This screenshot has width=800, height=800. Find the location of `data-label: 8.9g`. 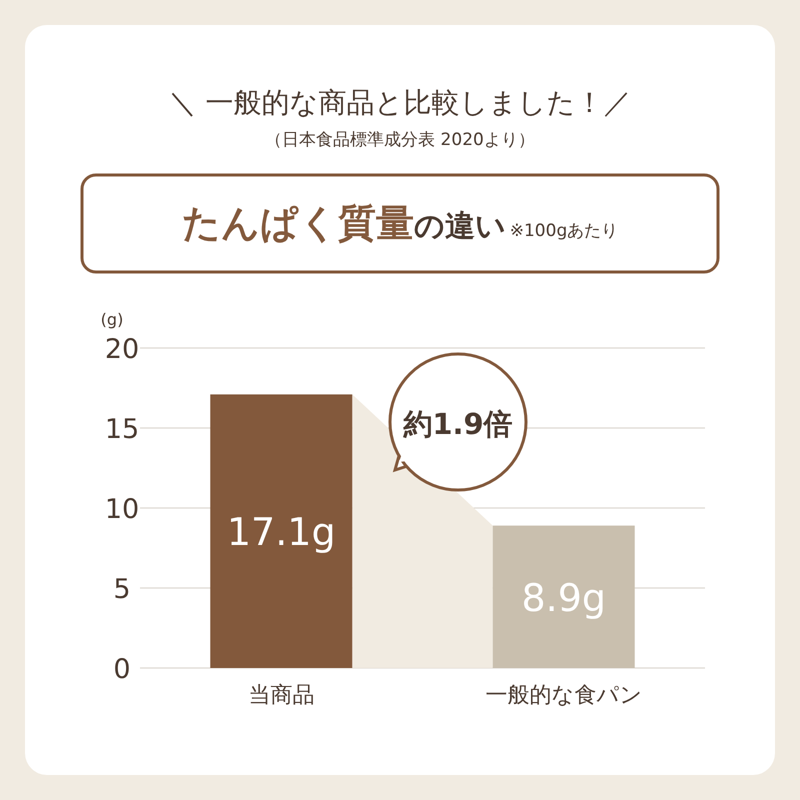

data-label: 8.9g is located at coordinates (563, 598).